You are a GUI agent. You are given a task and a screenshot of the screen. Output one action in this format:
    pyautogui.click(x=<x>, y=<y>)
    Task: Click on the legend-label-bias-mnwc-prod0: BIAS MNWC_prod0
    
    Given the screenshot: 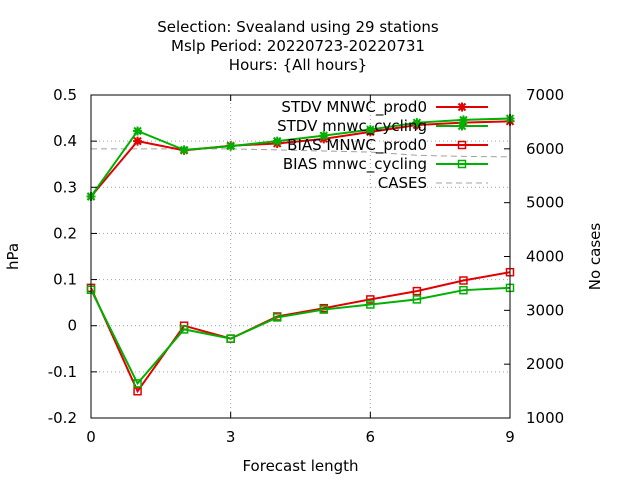 What is the action you would take?
    pyautogui.click(x=357, y=145)
    